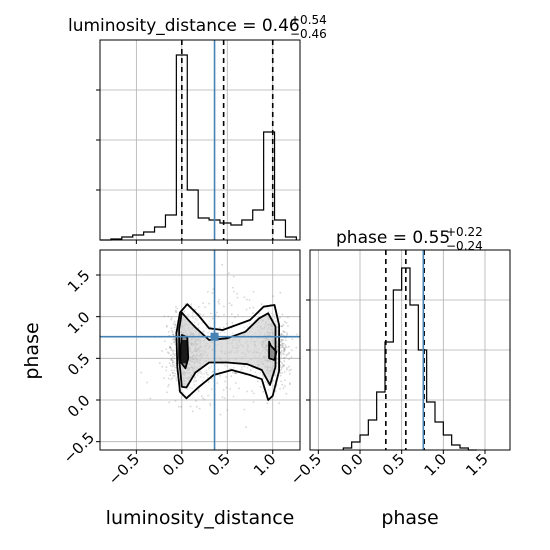 The width and height of the screenshot is (550, 550). Describe the element at coordinates (32, 350) in the screenshot. I see `y-axis-label-phase: phase` at that location.